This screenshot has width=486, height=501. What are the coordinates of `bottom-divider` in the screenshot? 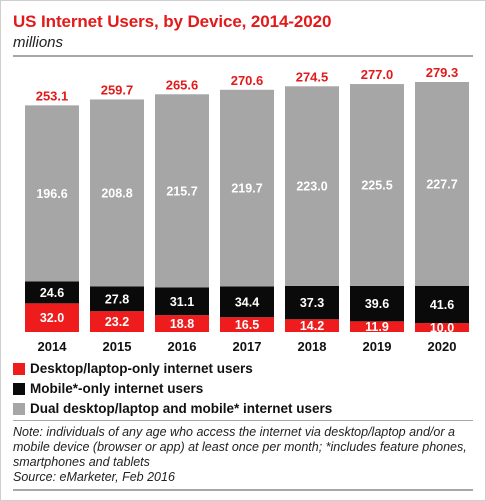 It's located at (243, 490).